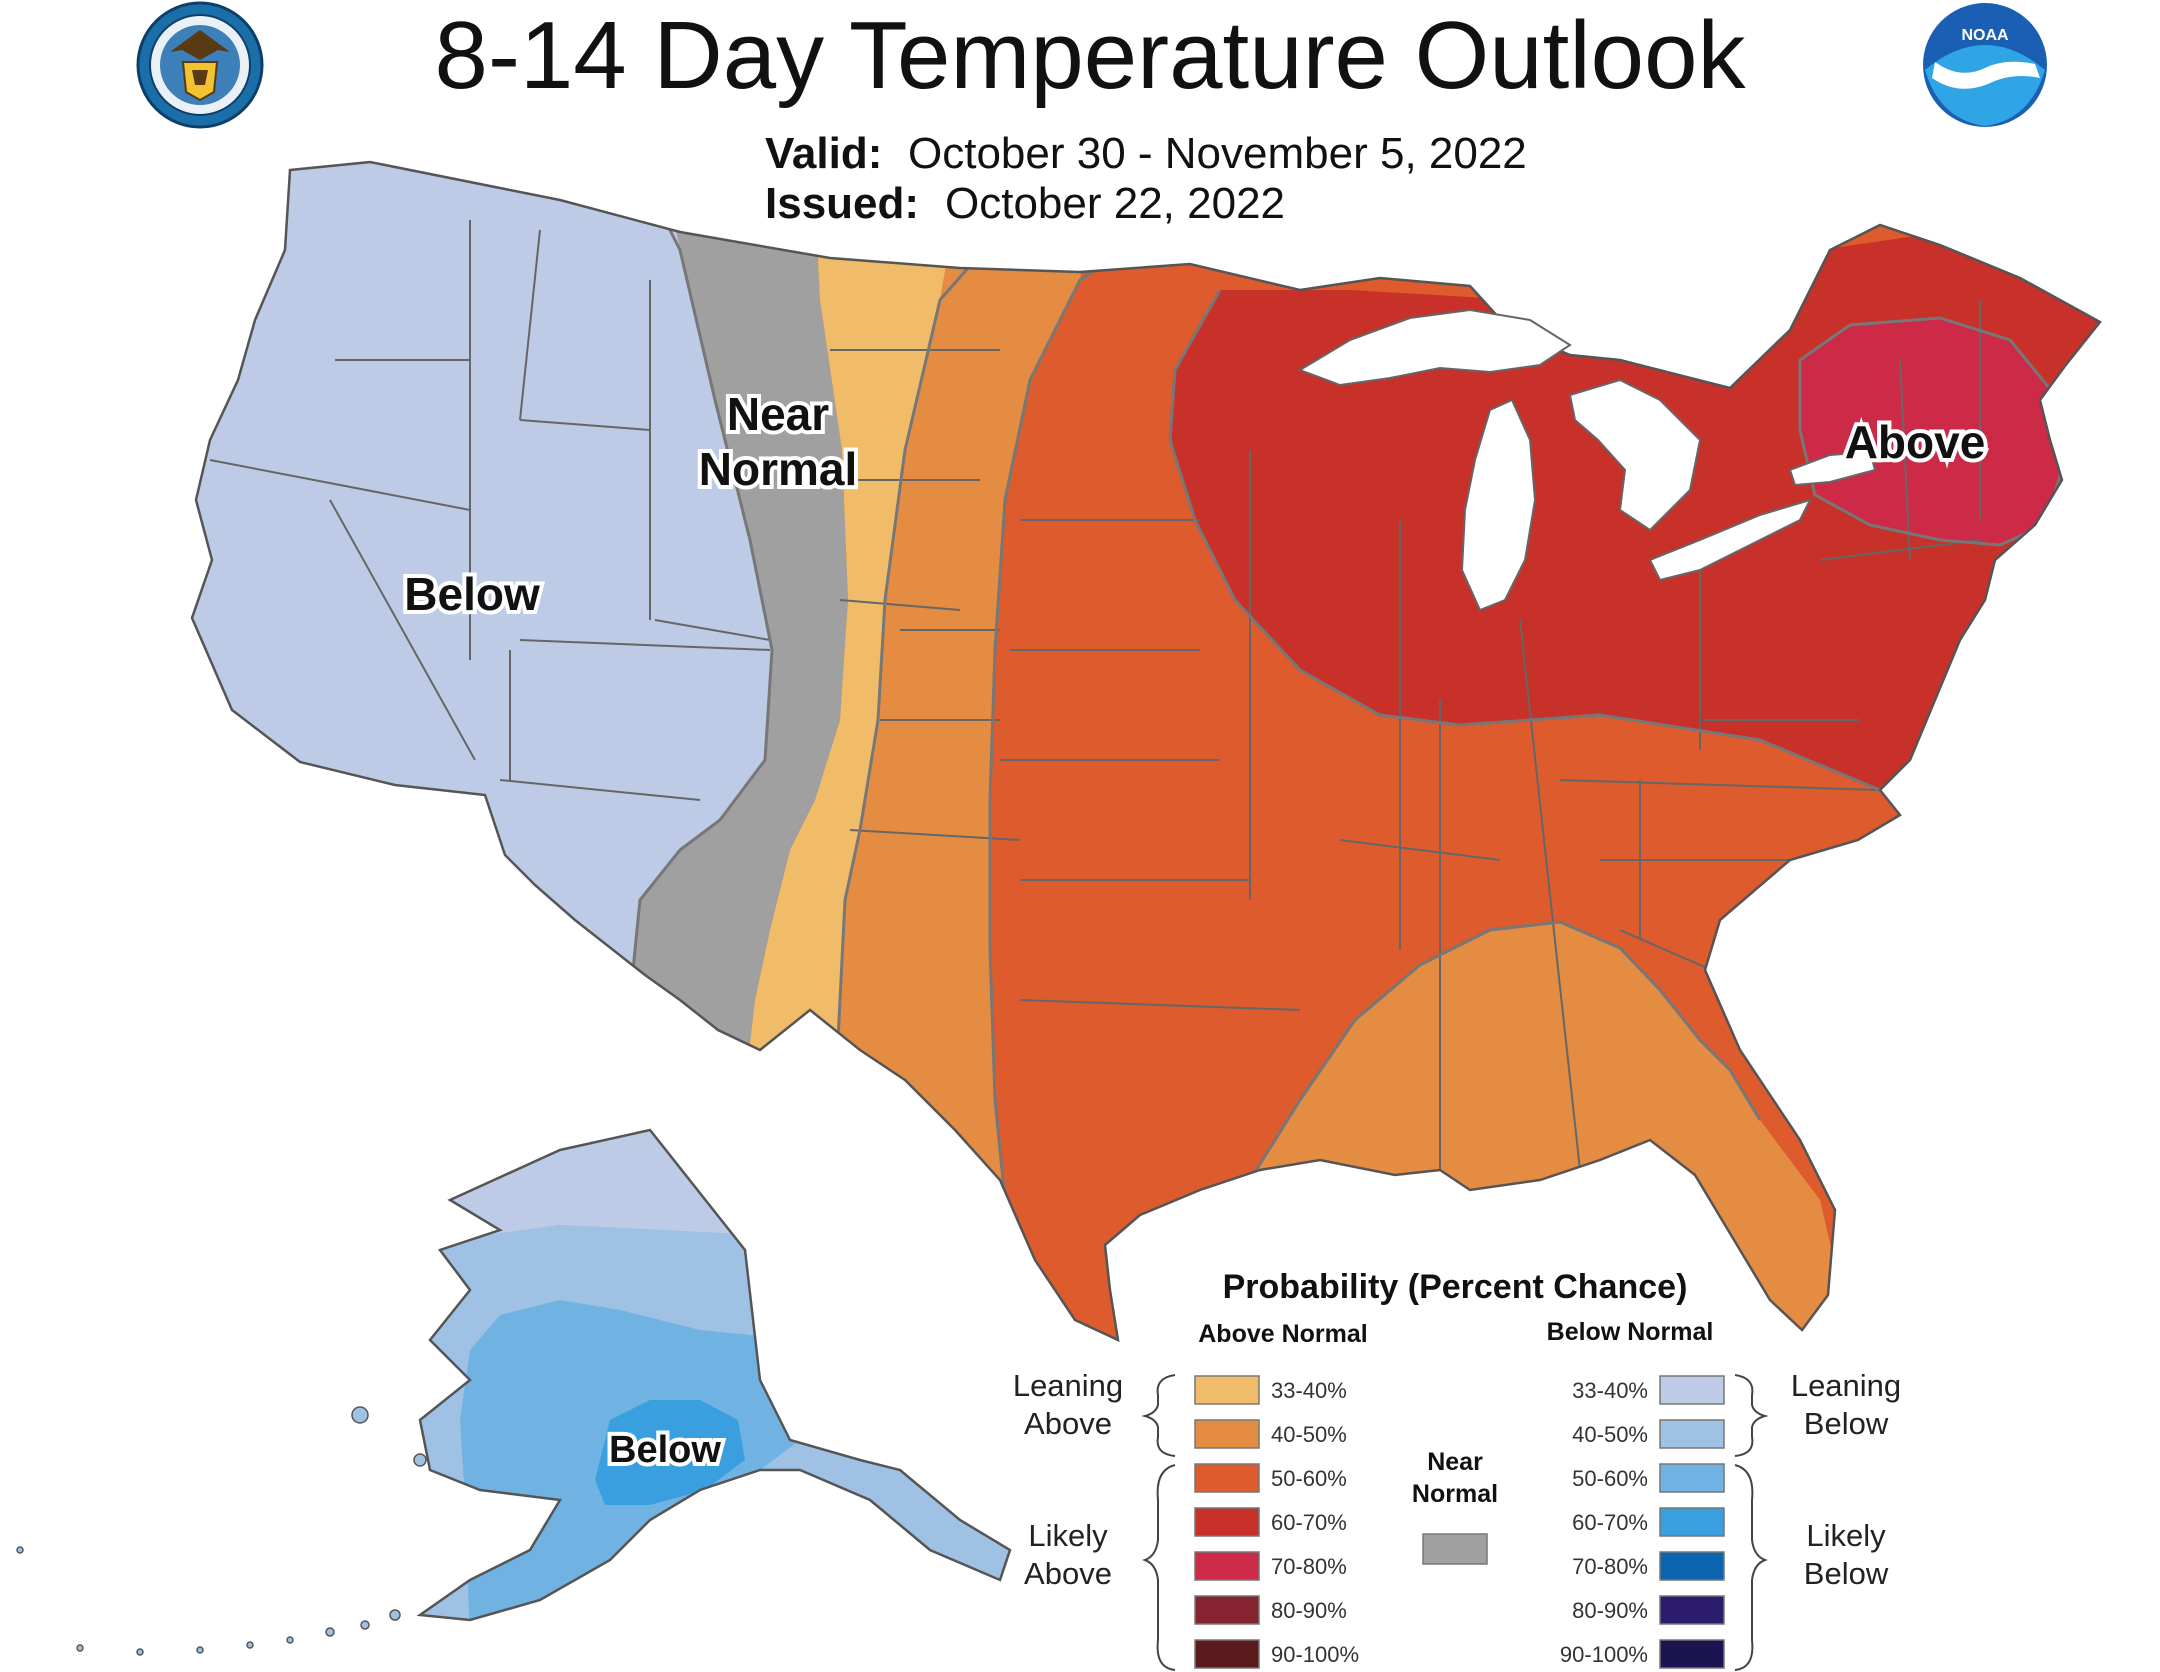  I want to click on legend-likely-below-2: Below, so click(1846, 1573).